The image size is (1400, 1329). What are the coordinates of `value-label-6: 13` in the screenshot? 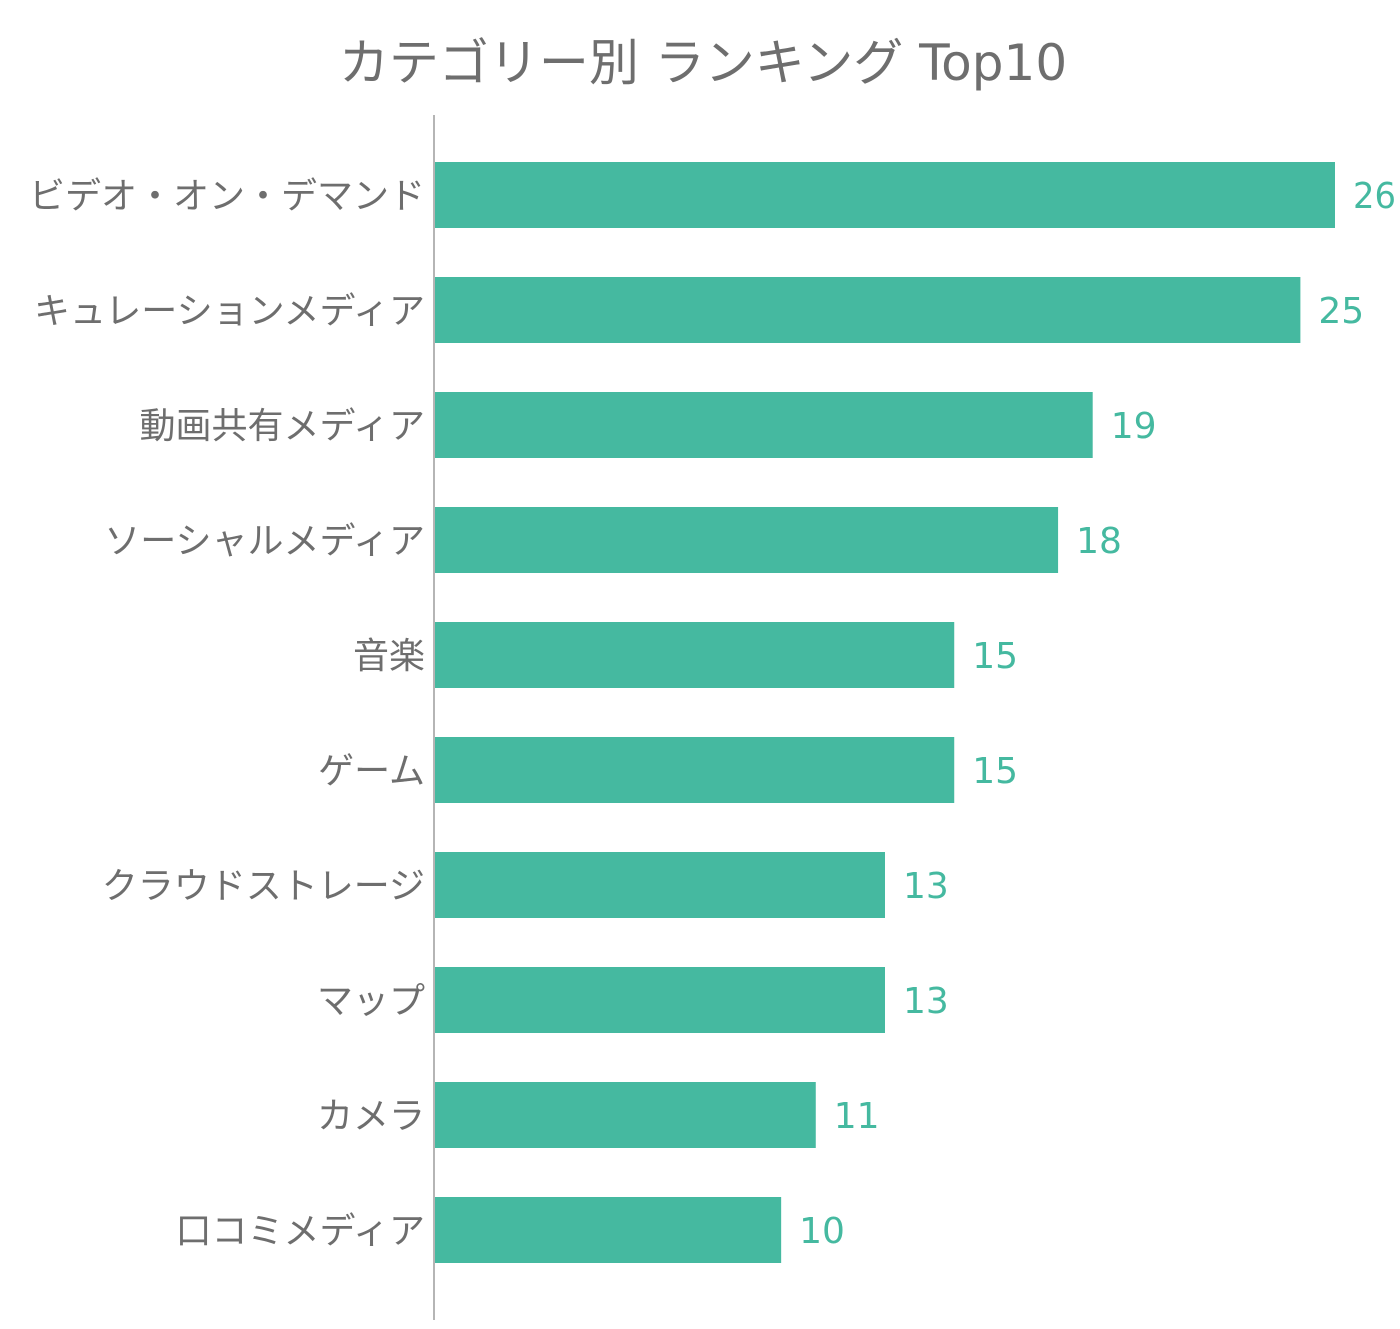 It's located at (926, 886).